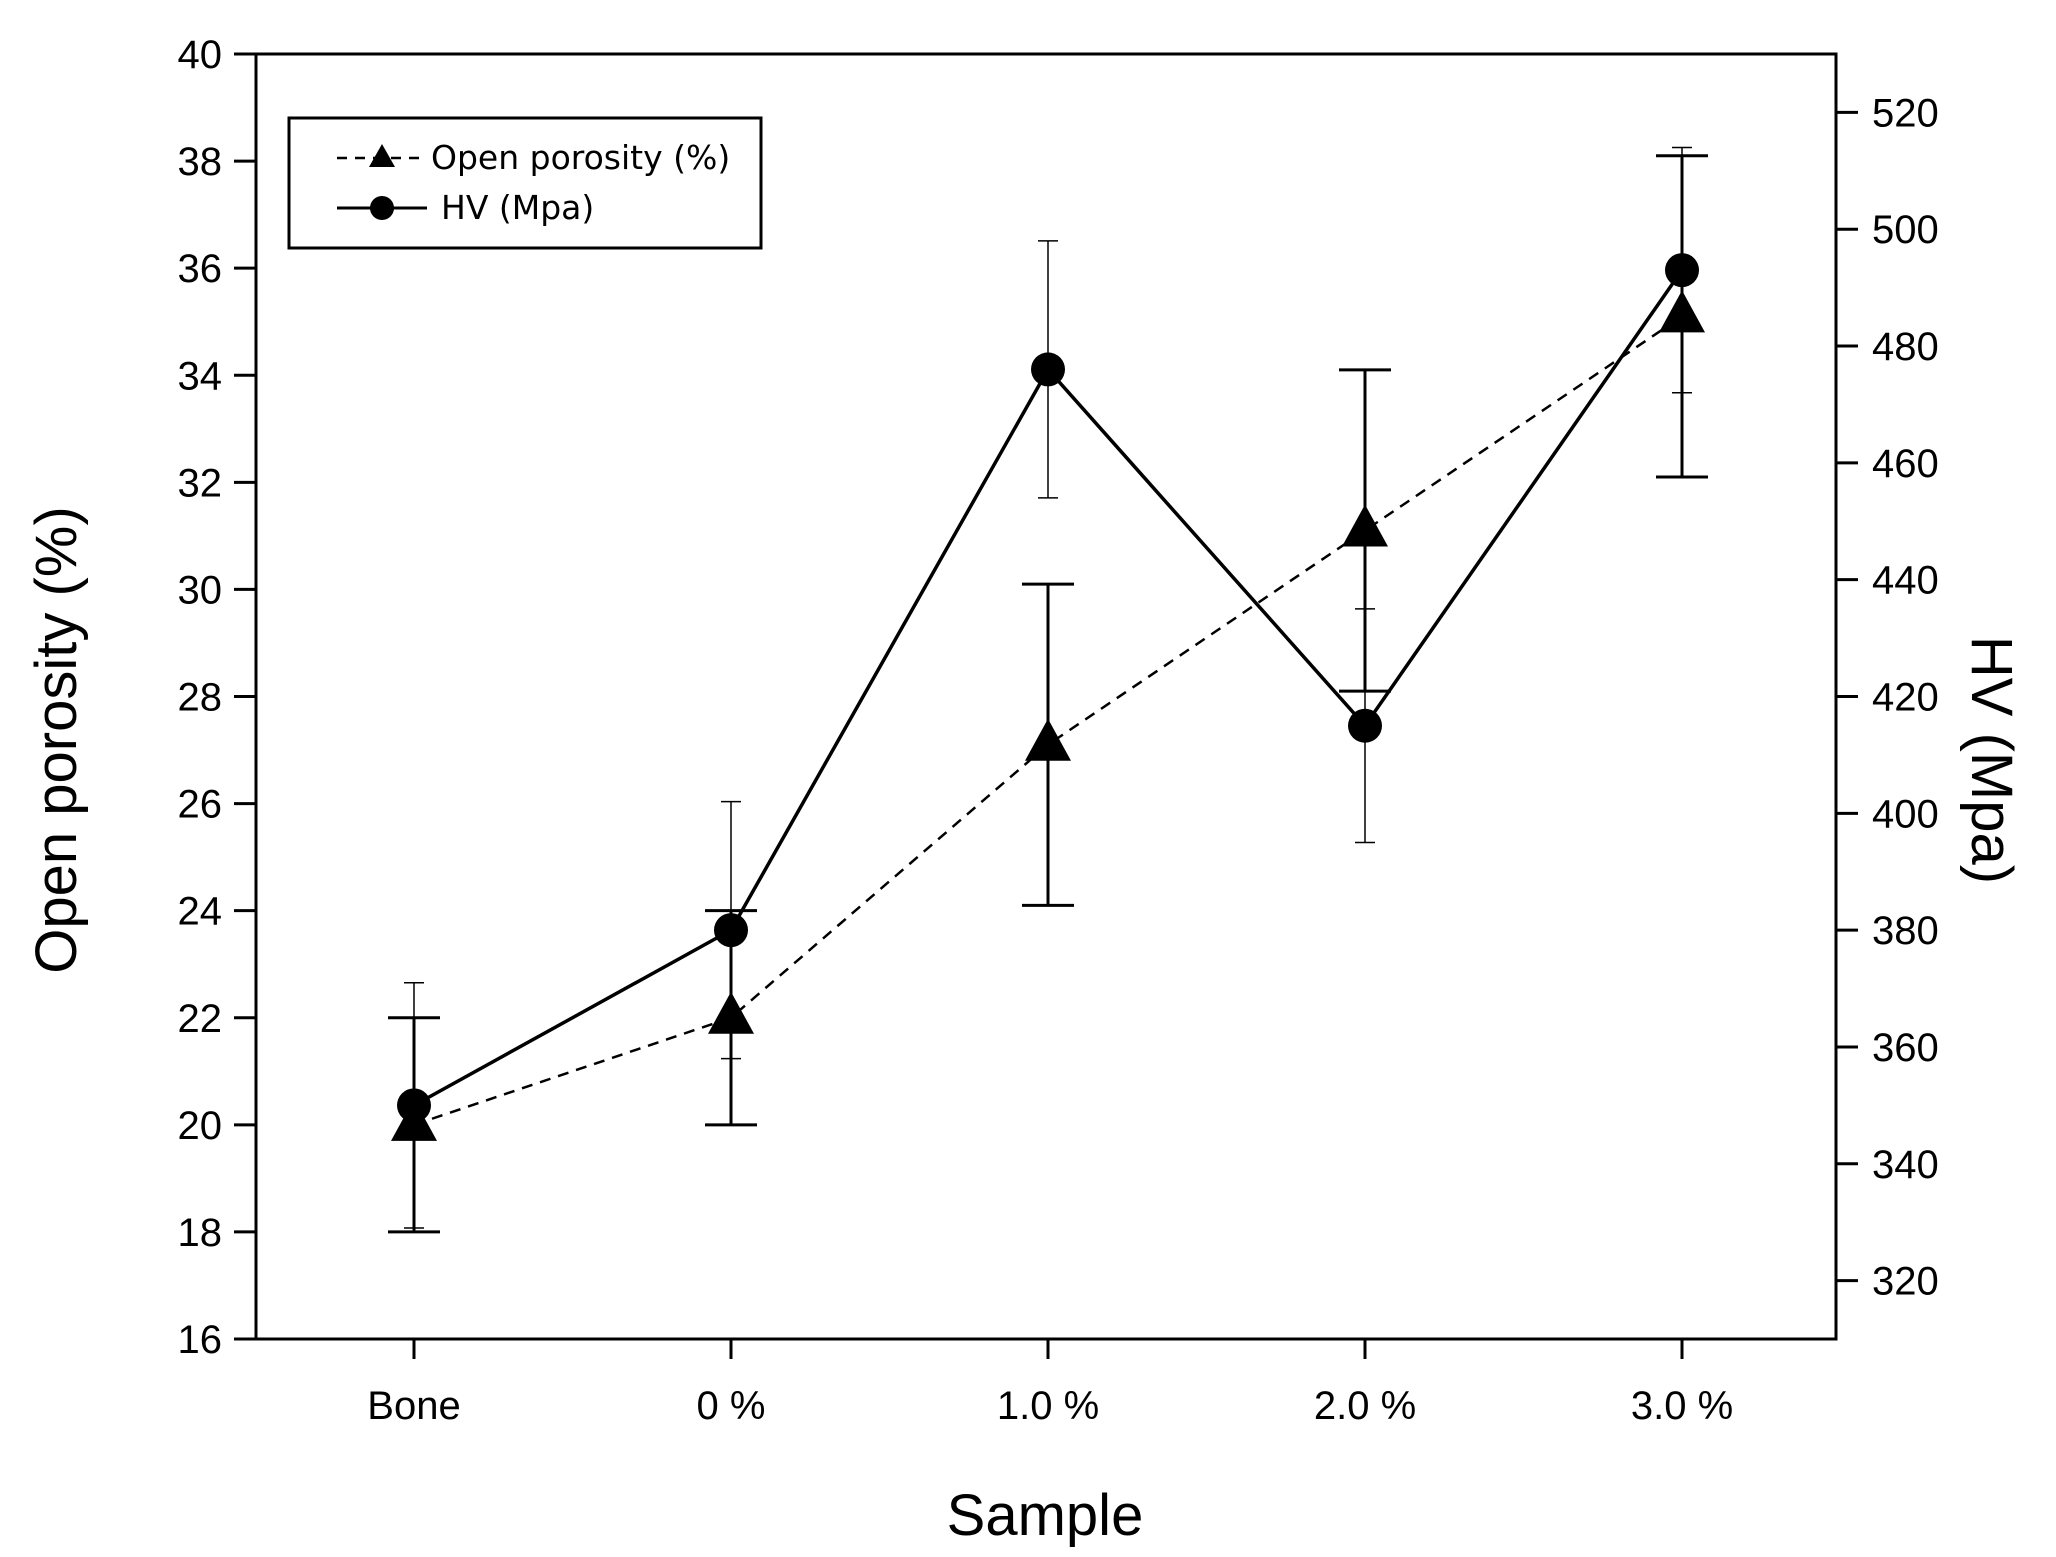 This screenshot has height=1557, width=2056. What do you see at coordinates (1905, 113) in the screenshot?
I see `right-tick-label: 520` at bounding box center [1905, 113].